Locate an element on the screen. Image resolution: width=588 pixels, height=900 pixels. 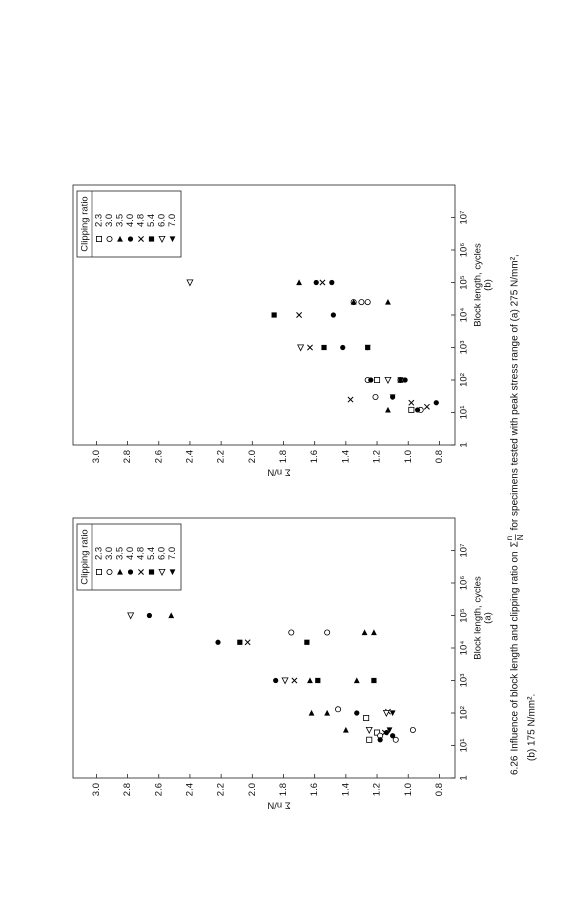
x-tick-label: 10⁶ is located at coordinates (464, 250).